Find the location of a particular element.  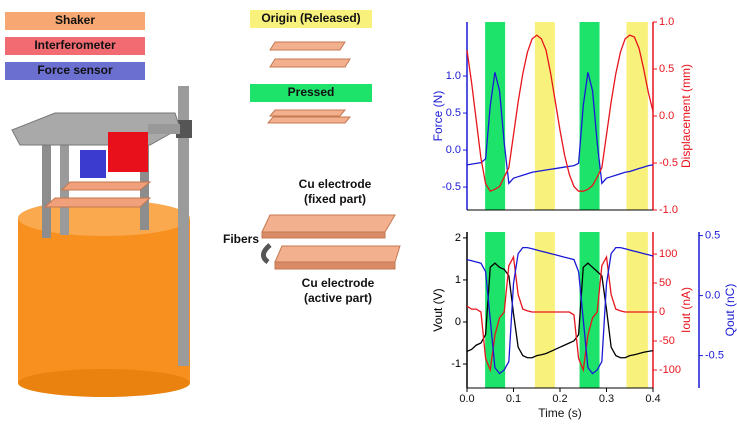

plates is located at coordinates (331, 155).